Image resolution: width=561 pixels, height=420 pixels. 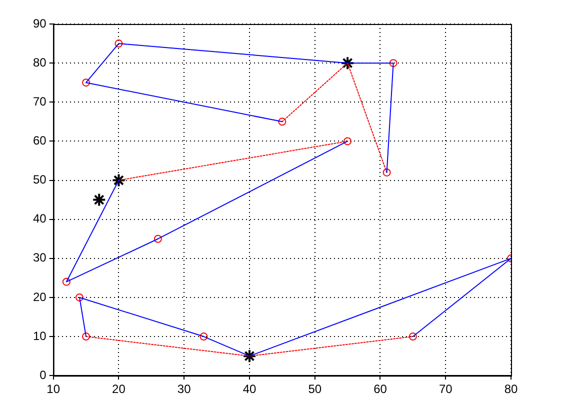 I want to click on x-tick-label: 70, so click(x=445, y=389).